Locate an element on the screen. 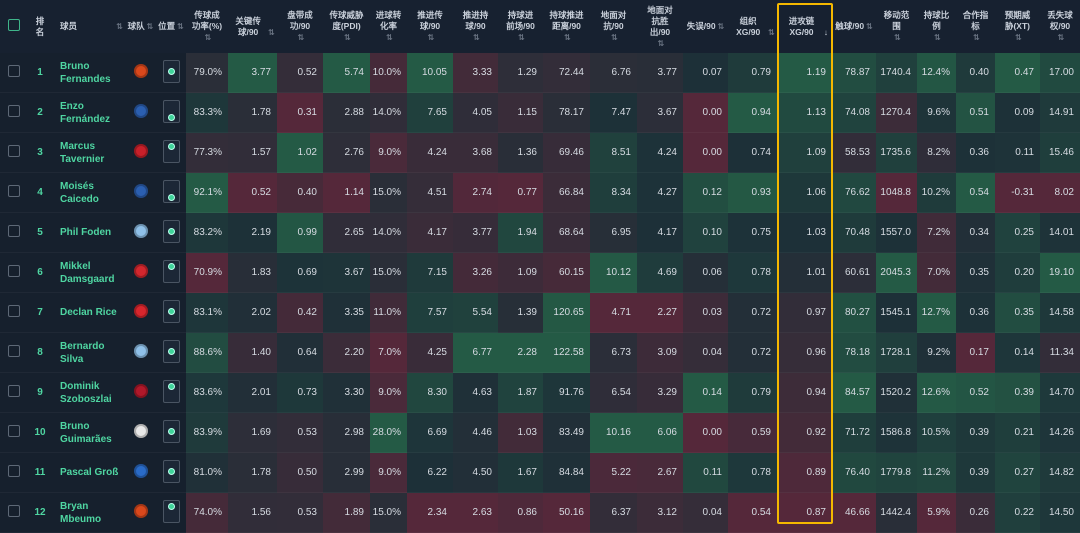 This screenshot has width=1080, height=533. brighton-crest-icon is located at coordinates (140, 471).